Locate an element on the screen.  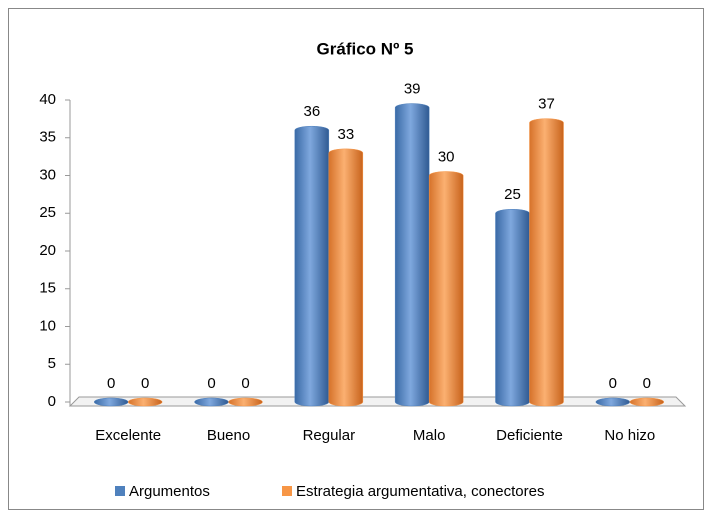
value-label: 30 is located at coordinates (446, 156).